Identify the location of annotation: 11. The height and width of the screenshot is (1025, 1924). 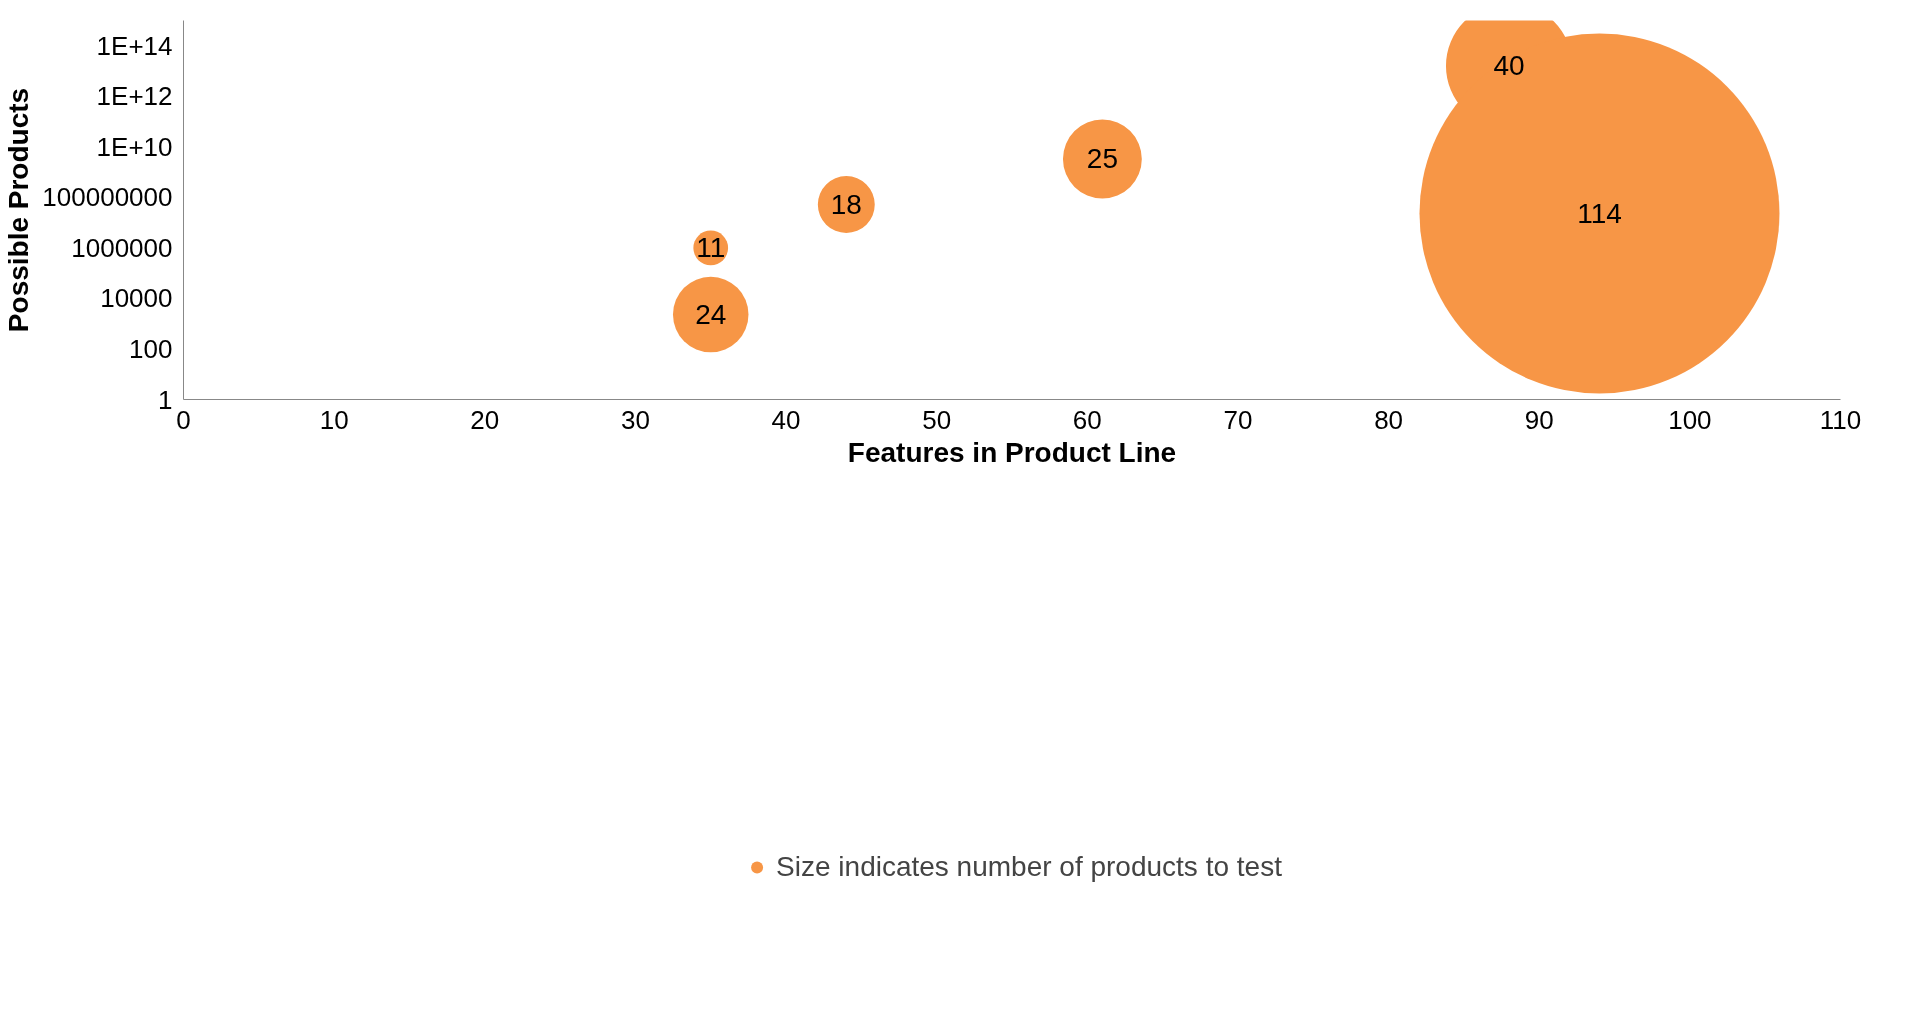
(711, 248).